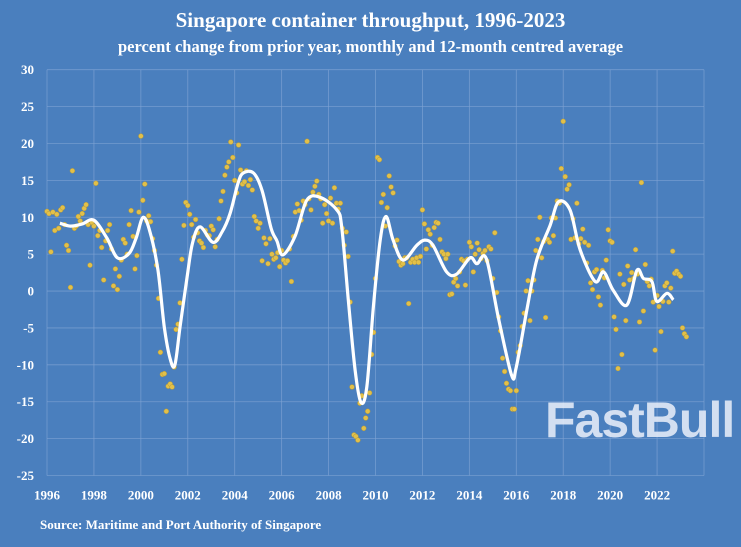 The height and width of the screenshot is (547, 741). I want to click on x-tick-label: 2022, so click(657, 495).